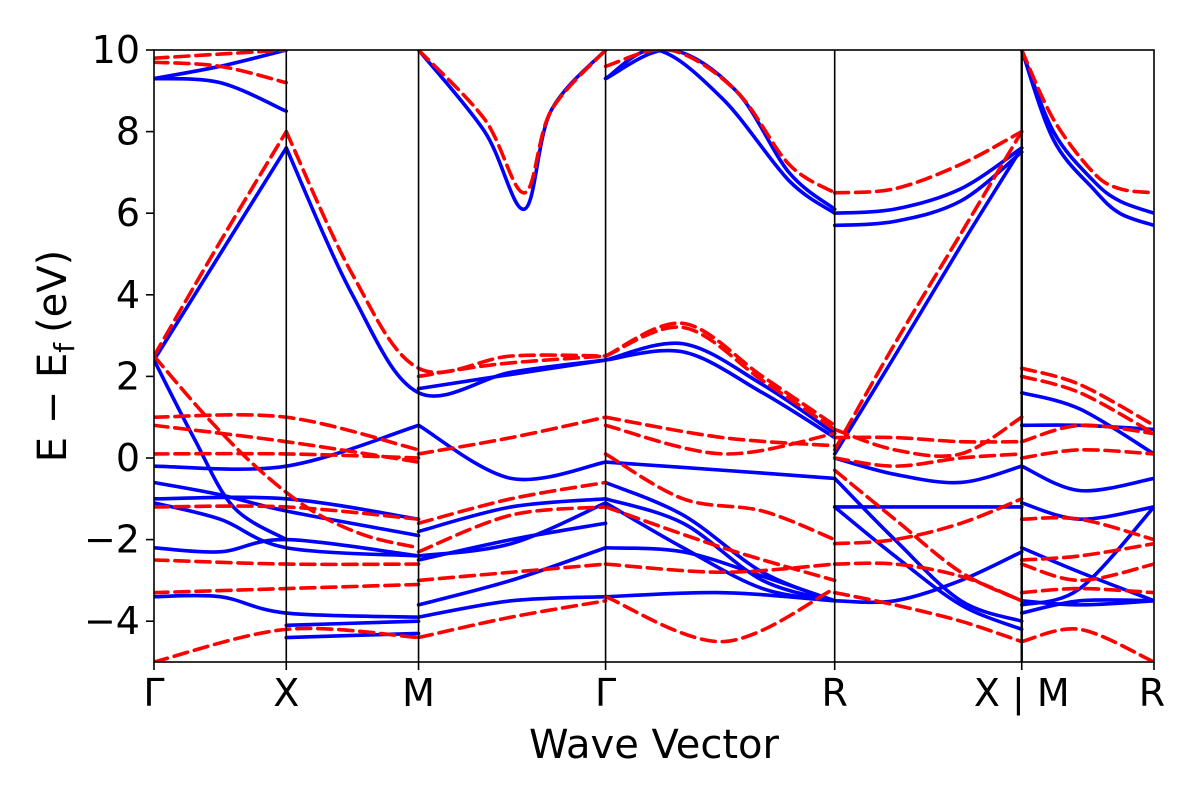 The image size is (1200, 800). What do you see at coordinates (654, 689) in the screenshot?
I see `x-axis-ticks: Γ X M Γ R X | M R` at bounding box center [654, 689].